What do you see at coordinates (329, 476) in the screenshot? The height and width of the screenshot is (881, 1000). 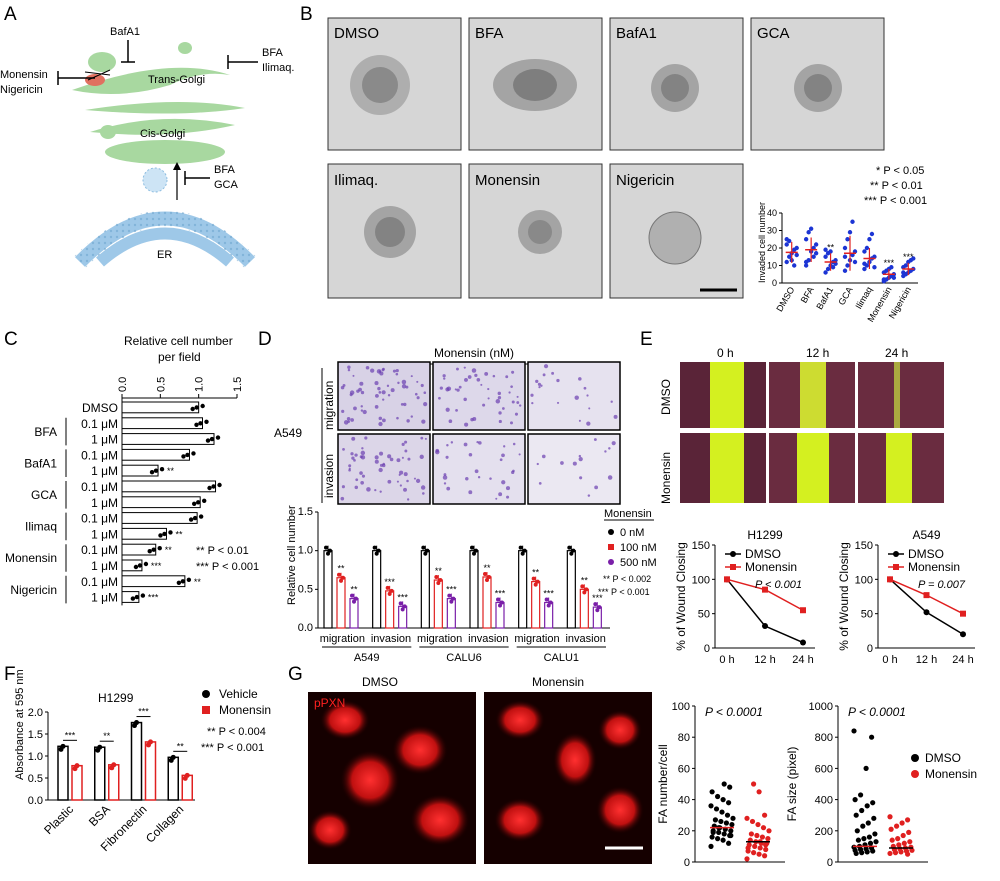 I see `row-label-invasion: invasion` at bounding box center [329, 476].